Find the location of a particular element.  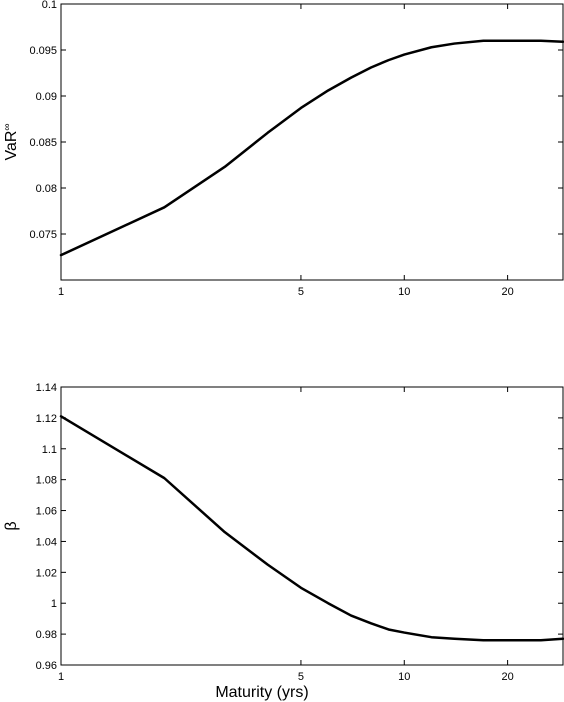

y-tick-label: 0.96 is located at coordinates (46, 666).